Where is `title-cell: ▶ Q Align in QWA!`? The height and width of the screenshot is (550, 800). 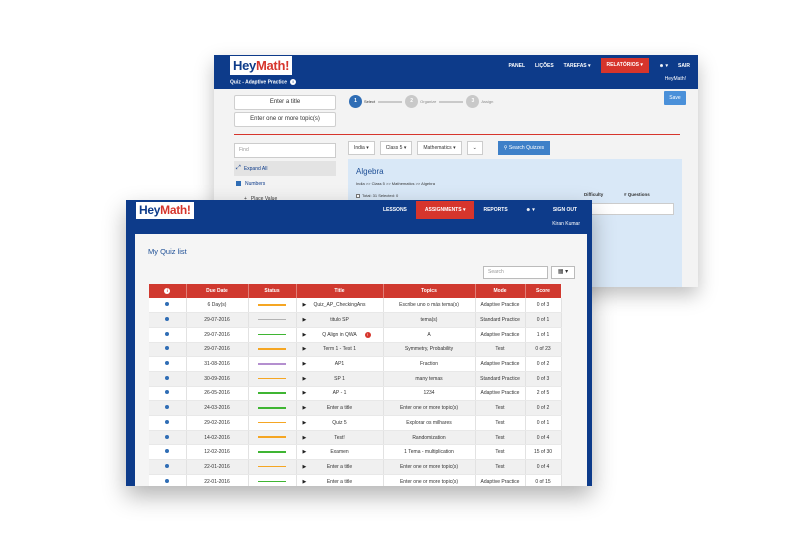
title-cell: ▶ Q Align in QWA! is located at coordinates (340, 335).